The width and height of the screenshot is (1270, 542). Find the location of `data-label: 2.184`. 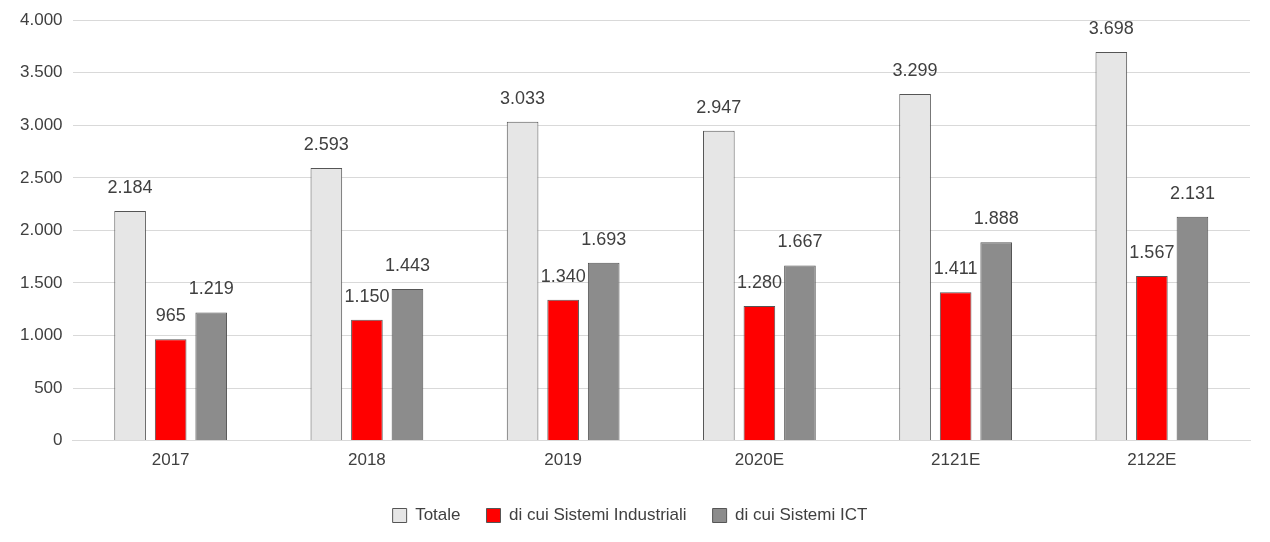

data-label: 2.184 is located at coordinates (130, 187).